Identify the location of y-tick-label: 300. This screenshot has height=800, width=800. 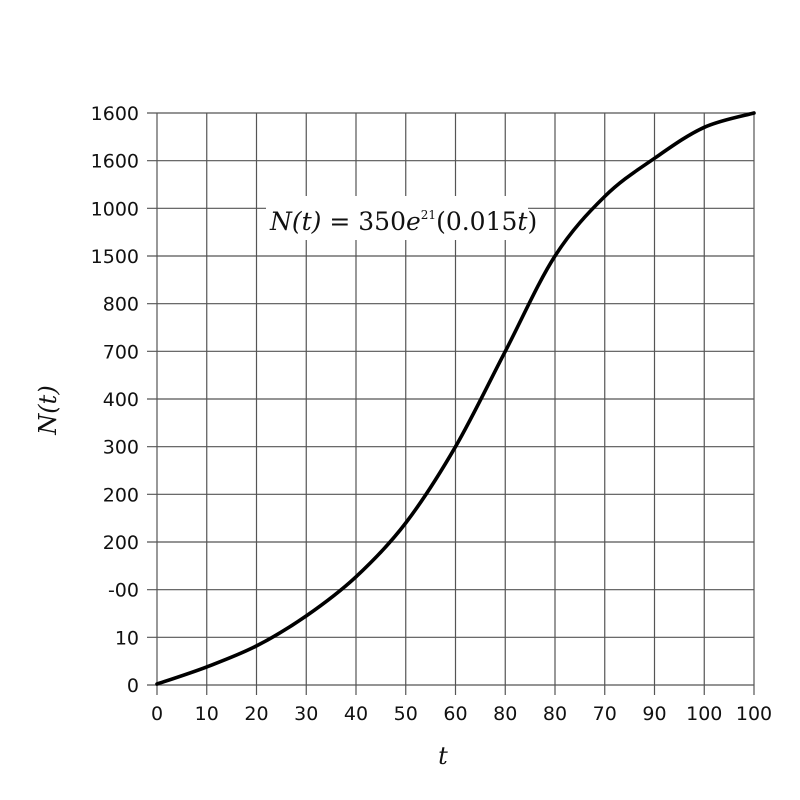
(121, 448).